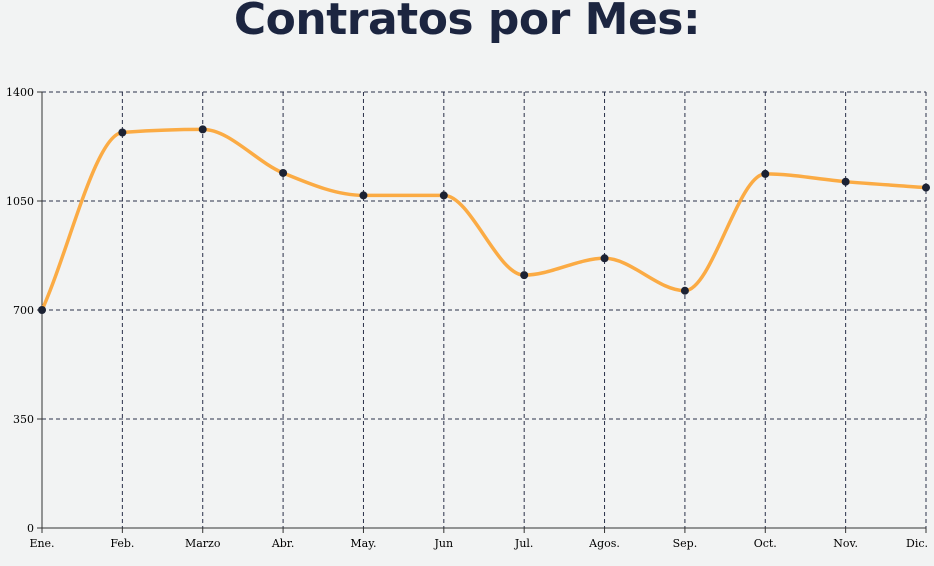 This screenshot has width=934, height=566. Describe the element at coordinates (30, 528) in the screenshot. I see `y-tick-label: 0` at that location.